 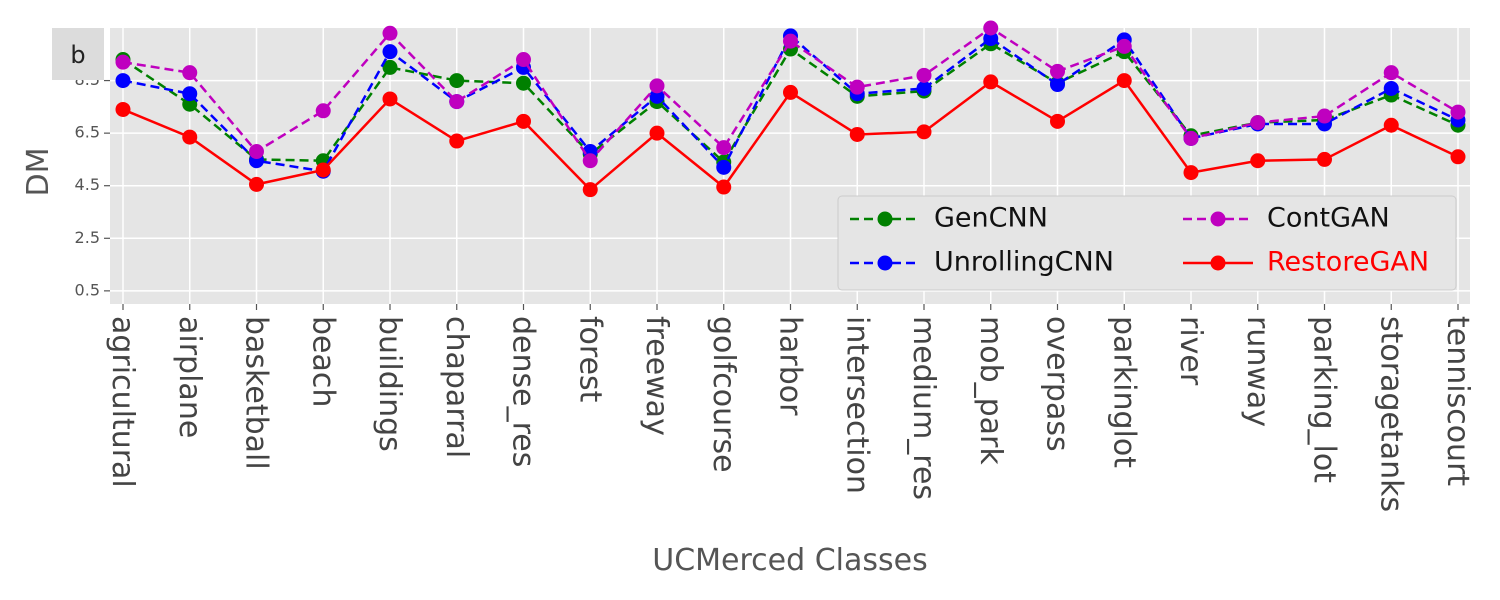 I want to click on legend-item-unrollingcnn: UnrollingCNN, so click(x=982, y=262).